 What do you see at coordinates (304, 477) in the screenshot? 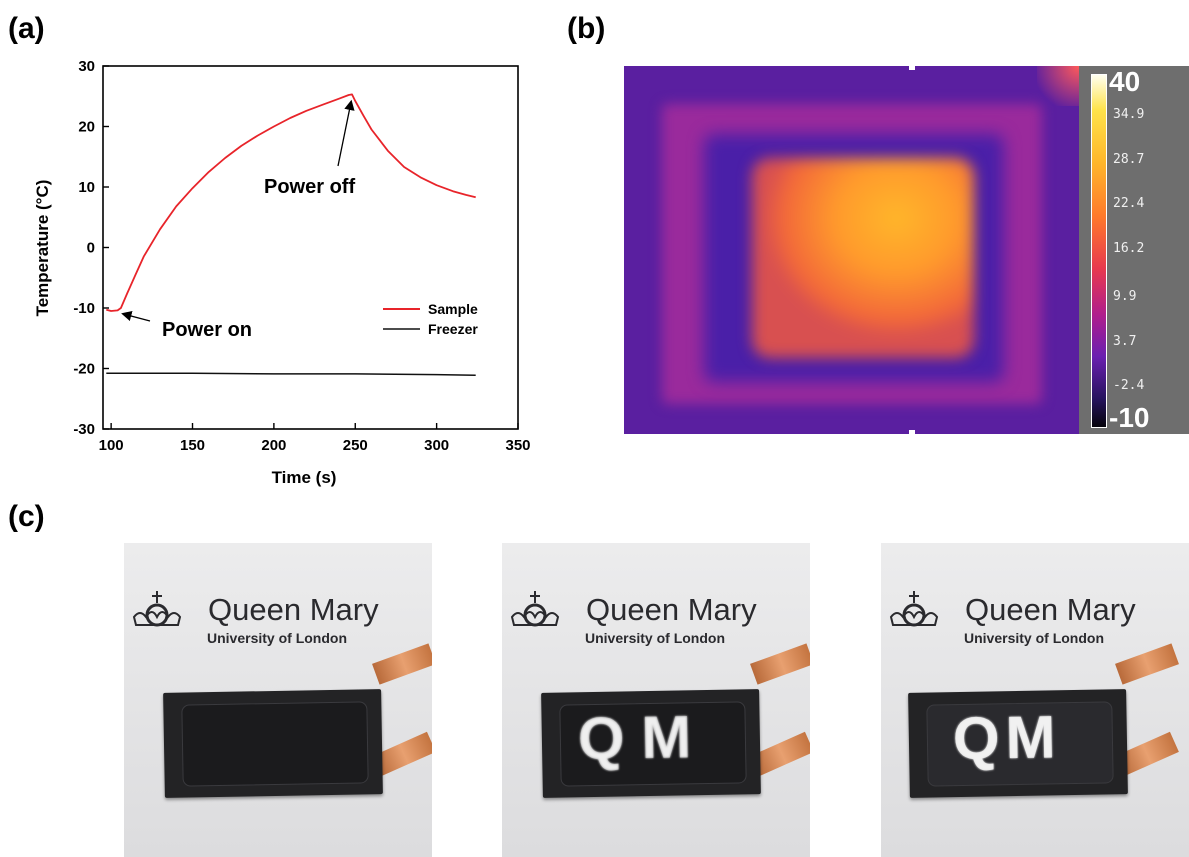
I see `x-axis-title: Time (s)` at bounding box center [304, 477].